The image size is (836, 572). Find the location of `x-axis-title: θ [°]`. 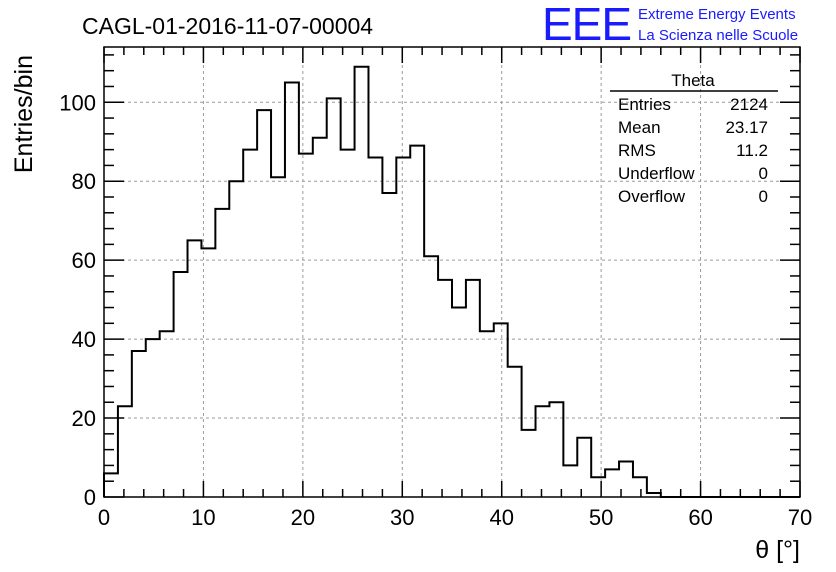

x-axis-title: θ [°] is located at coordinates (777, 550).